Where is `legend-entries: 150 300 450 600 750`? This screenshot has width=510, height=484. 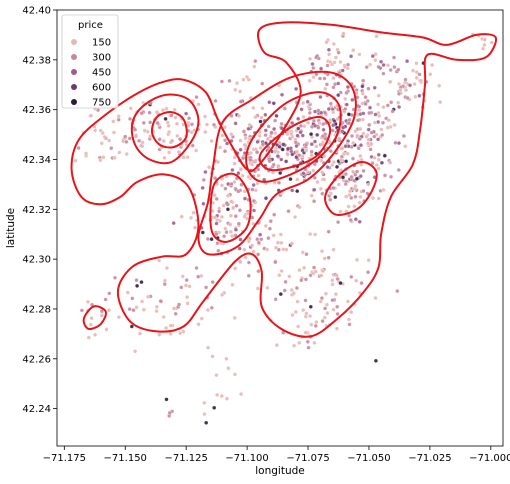 legend-entries: 150 300 450 600 750 is located at coordinates (91, 73).